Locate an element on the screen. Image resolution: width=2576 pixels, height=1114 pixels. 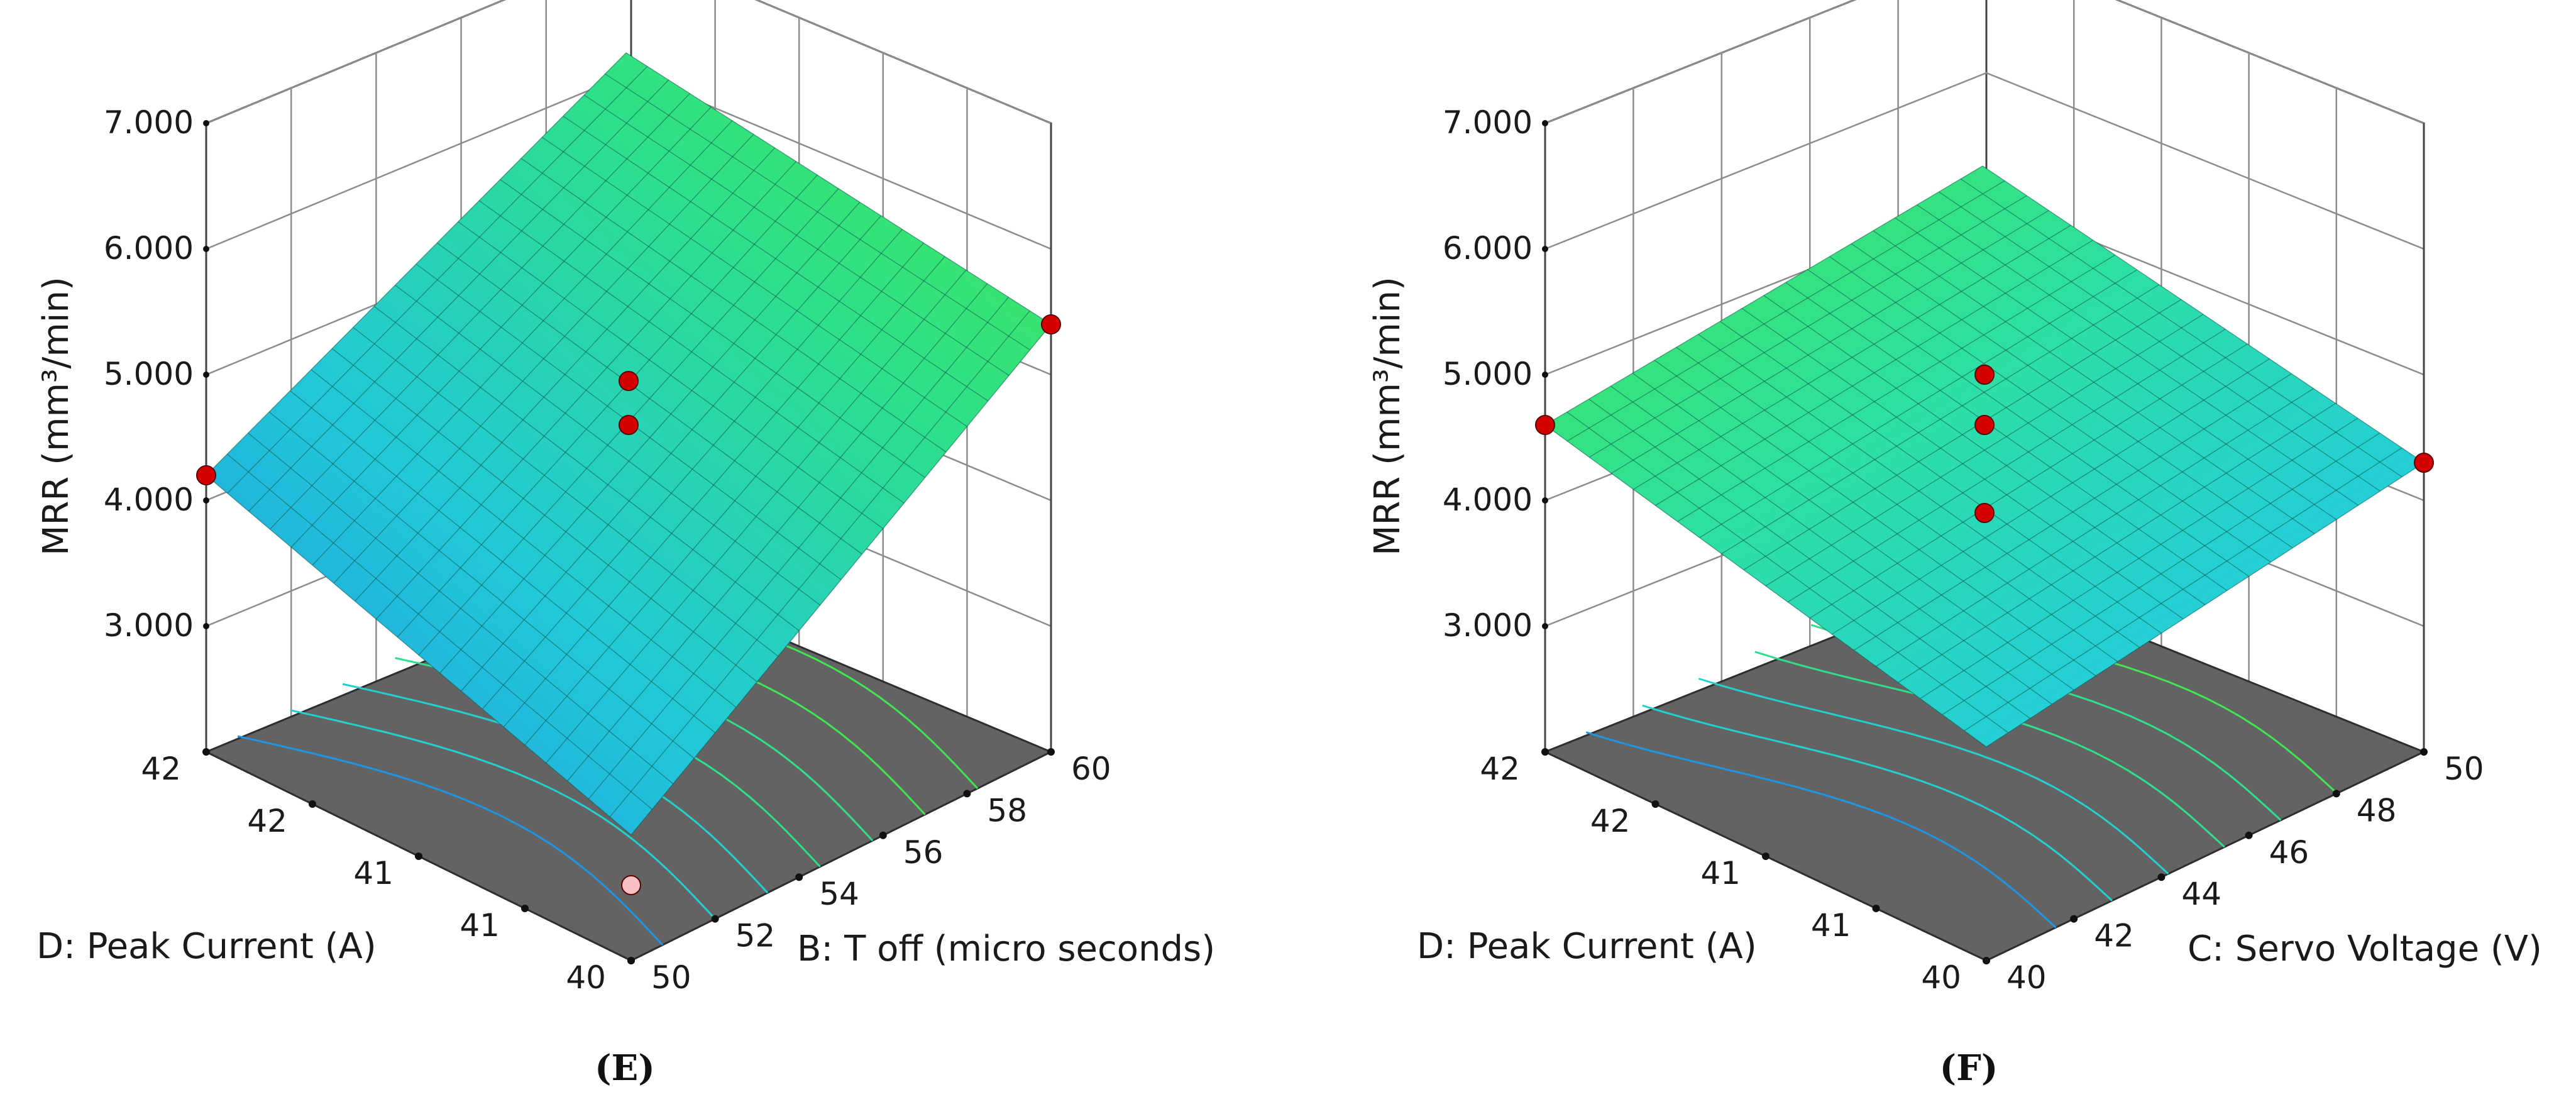
panel-label: (E) is located at coordinates (625, 1068).